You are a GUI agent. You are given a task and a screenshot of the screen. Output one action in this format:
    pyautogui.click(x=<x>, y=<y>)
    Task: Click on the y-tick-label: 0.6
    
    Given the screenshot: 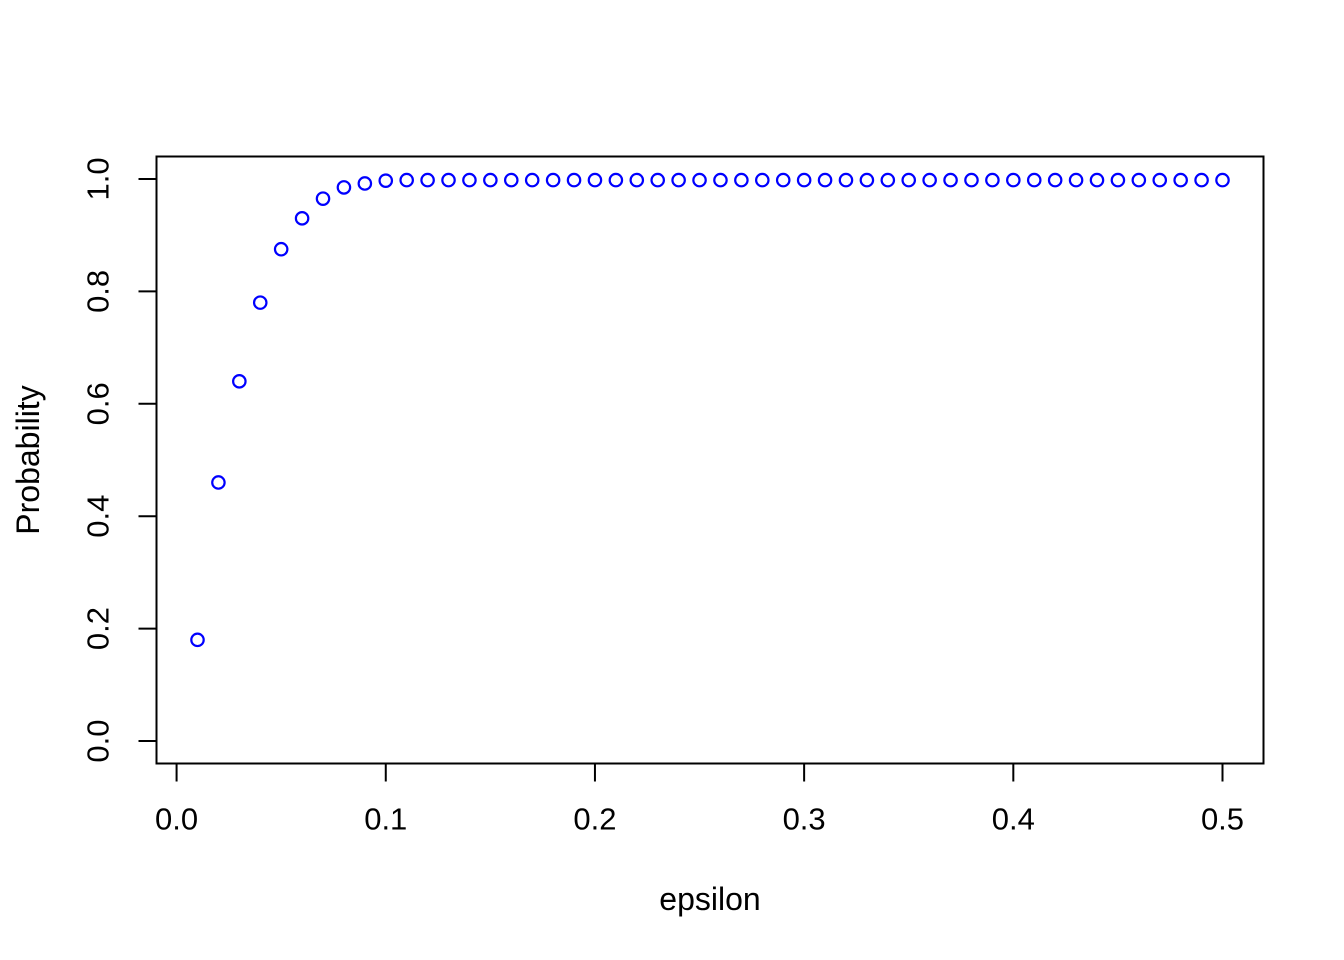 What is the action you would take?
    pyautogui.click(x=98, y=403)
    